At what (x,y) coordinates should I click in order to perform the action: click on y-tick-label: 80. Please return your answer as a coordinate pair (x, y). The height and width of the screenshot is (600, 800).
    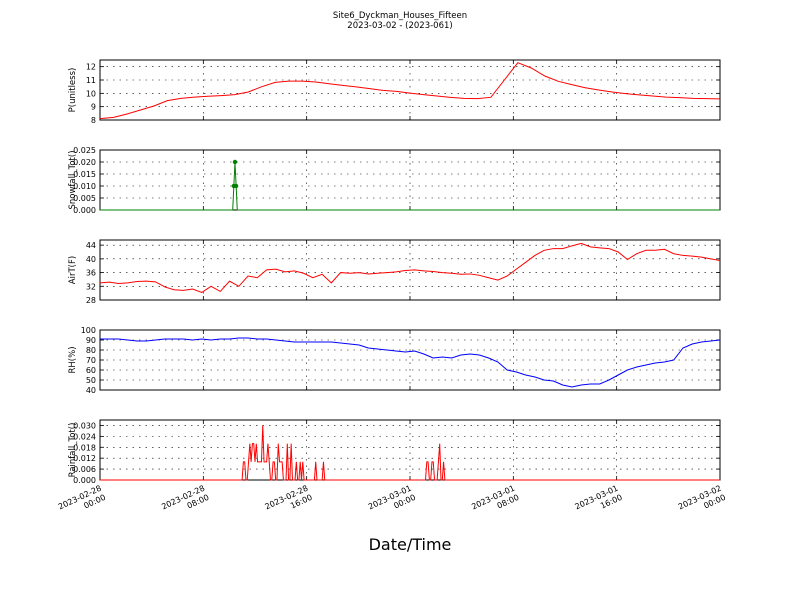
    Looking at the image, I should click on (91, 350).